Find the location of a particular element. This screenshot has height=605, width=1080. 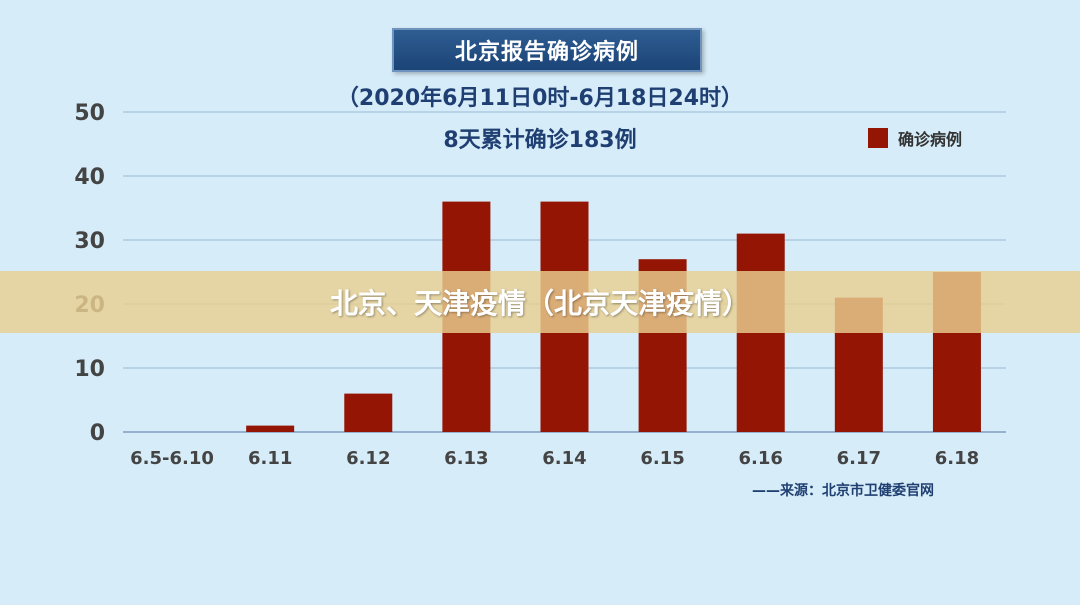

legend: 确诊病例 is located at coordinates (915, 138).